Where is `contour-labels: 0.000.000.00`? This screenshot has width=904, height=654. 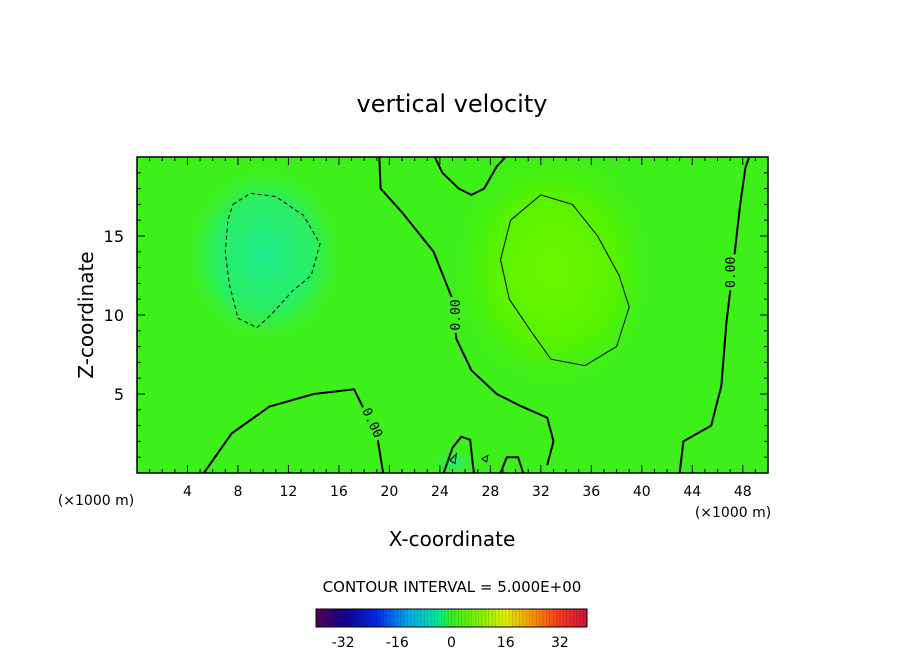 contour-labels: 0.000.000.00 is located at coordinates (548, 348).